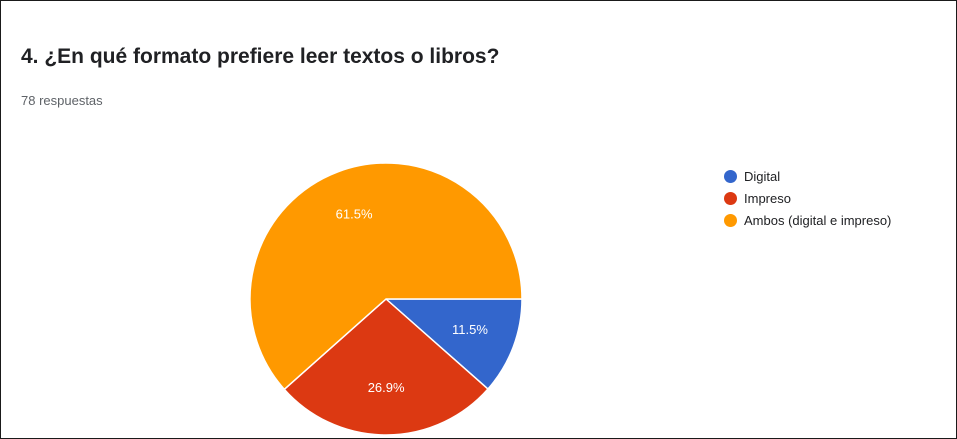 Image resolution: width=957 pixels, height=439 pixels. I want to click on legend-label: Impreso, so click(767, 198).